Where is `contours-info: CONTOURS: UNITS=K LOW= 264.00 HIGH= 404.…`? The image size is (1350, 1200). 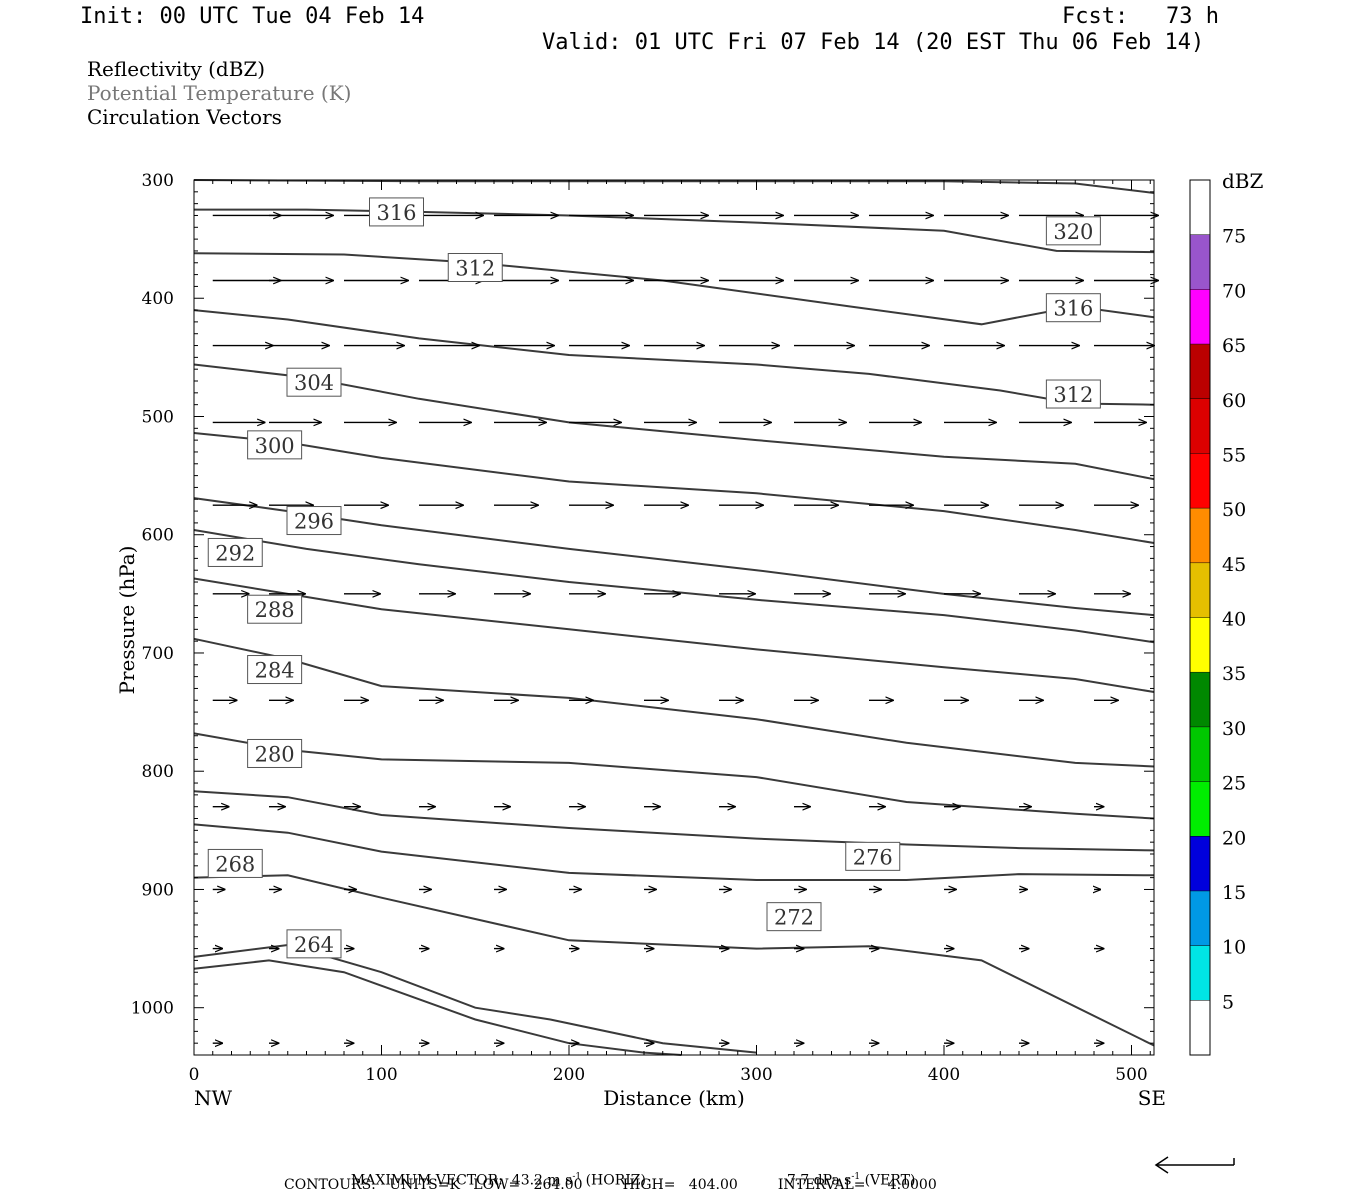
contours-info: CONTOURS: UNITS=K LOW= 264.00 HIGH= 404.… is located at coordinates (610, 1185).